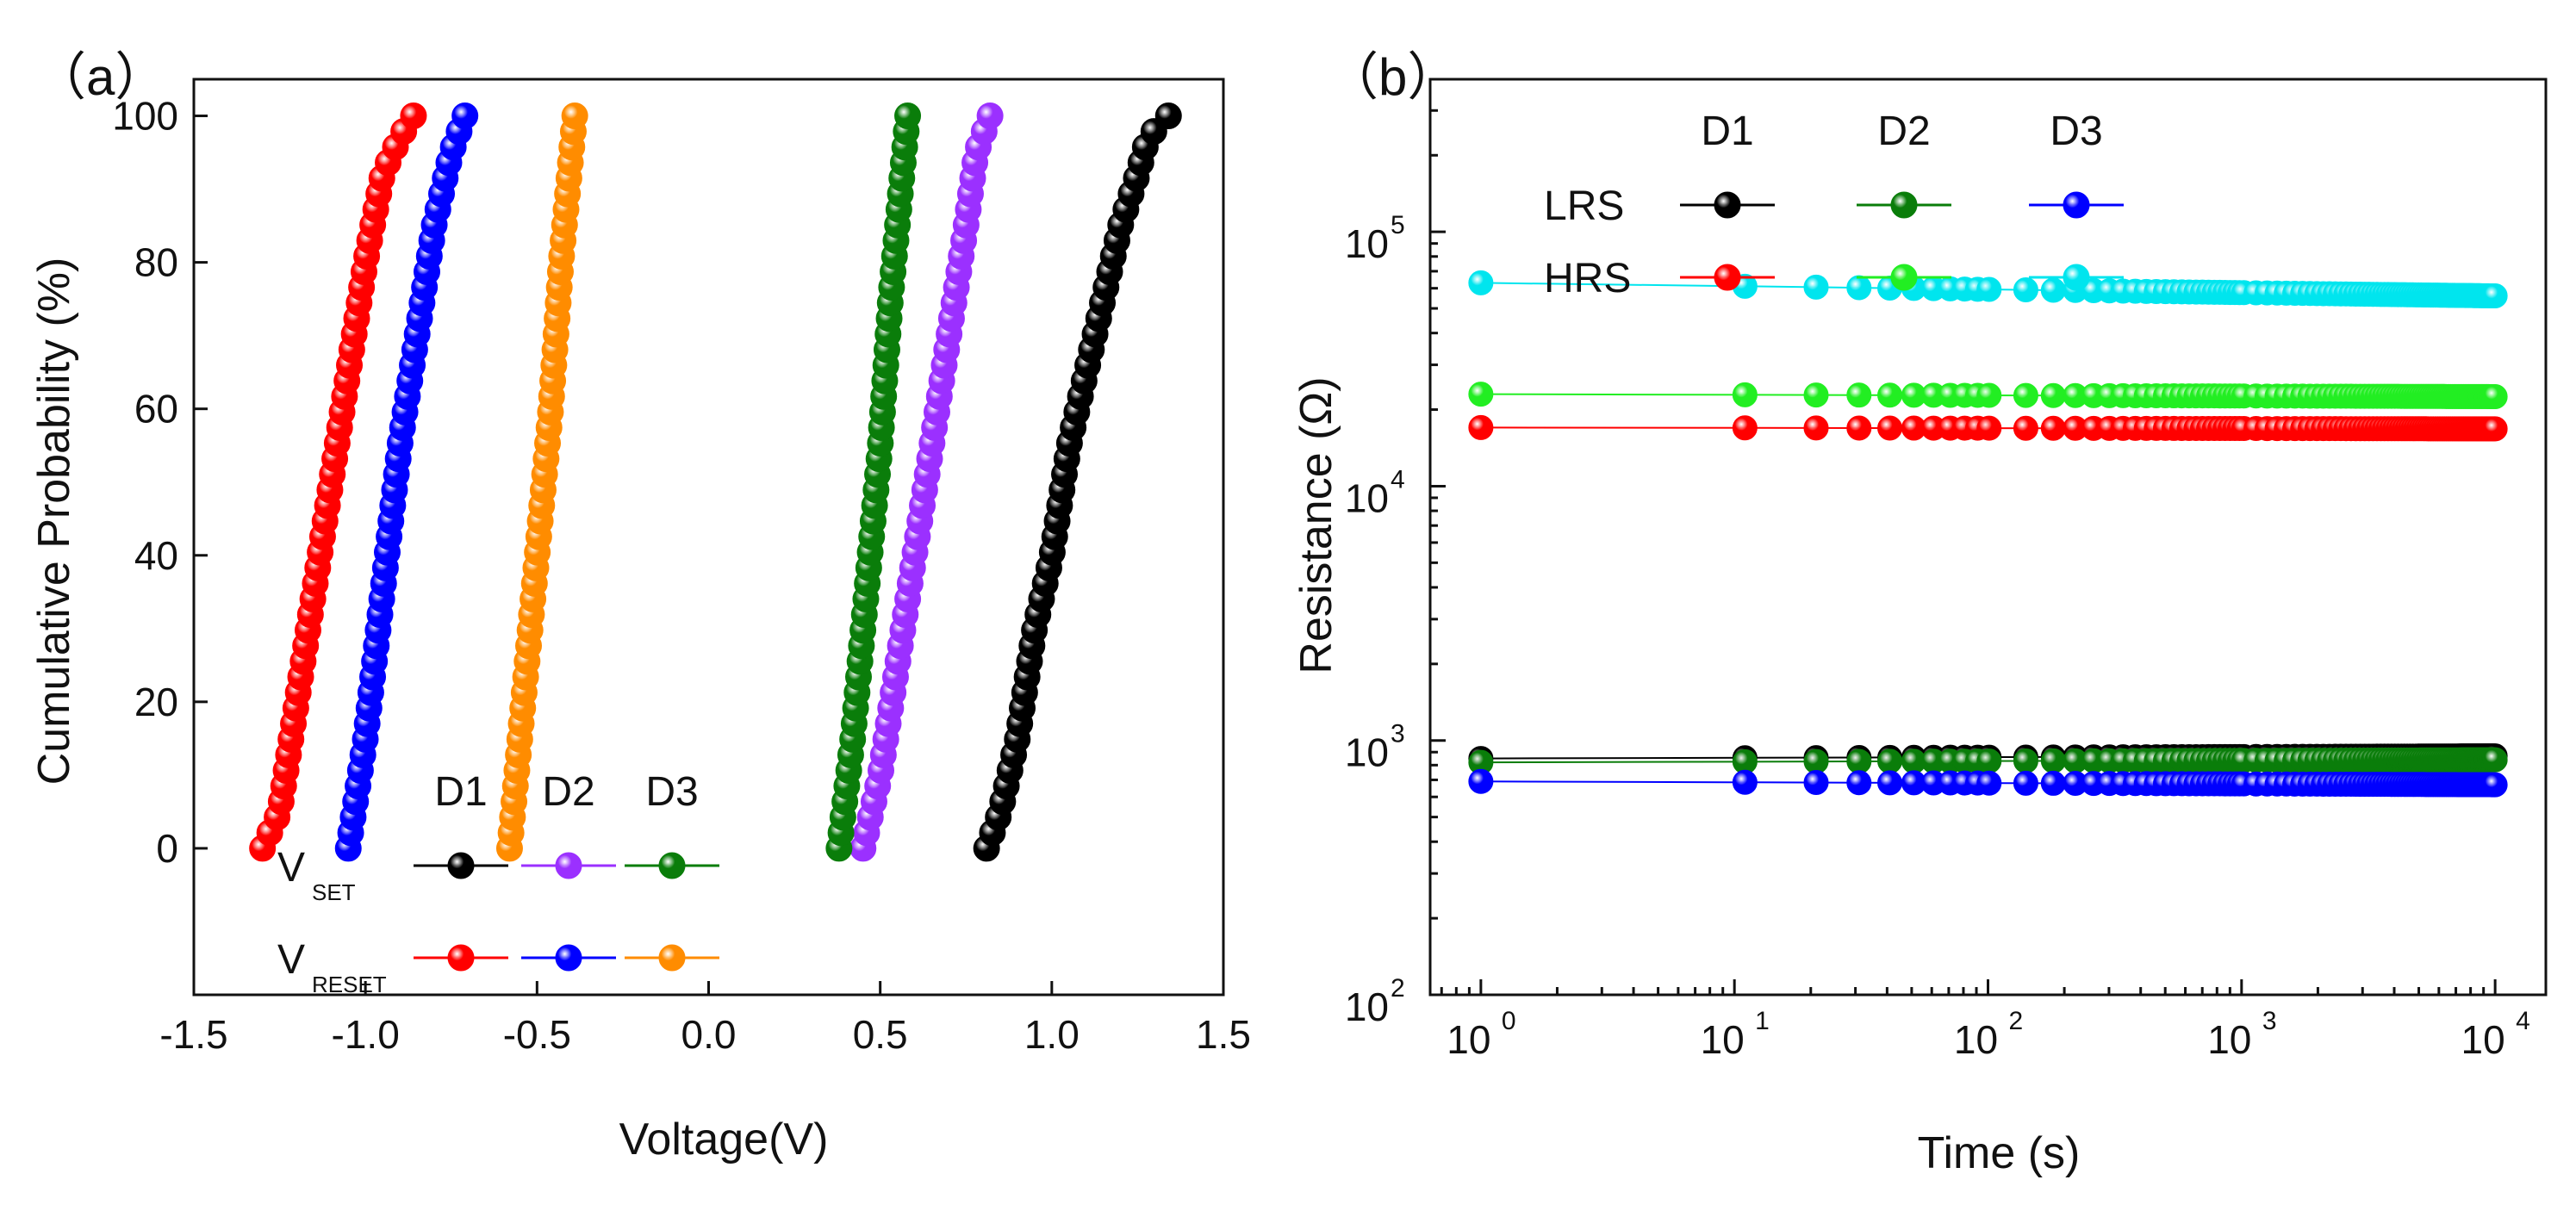 The image size is (2576, 1211). Describe the element at coordinates (1584, 206) in the screenshot. I see `panel-b-legend-row-label: LRS` at that location.